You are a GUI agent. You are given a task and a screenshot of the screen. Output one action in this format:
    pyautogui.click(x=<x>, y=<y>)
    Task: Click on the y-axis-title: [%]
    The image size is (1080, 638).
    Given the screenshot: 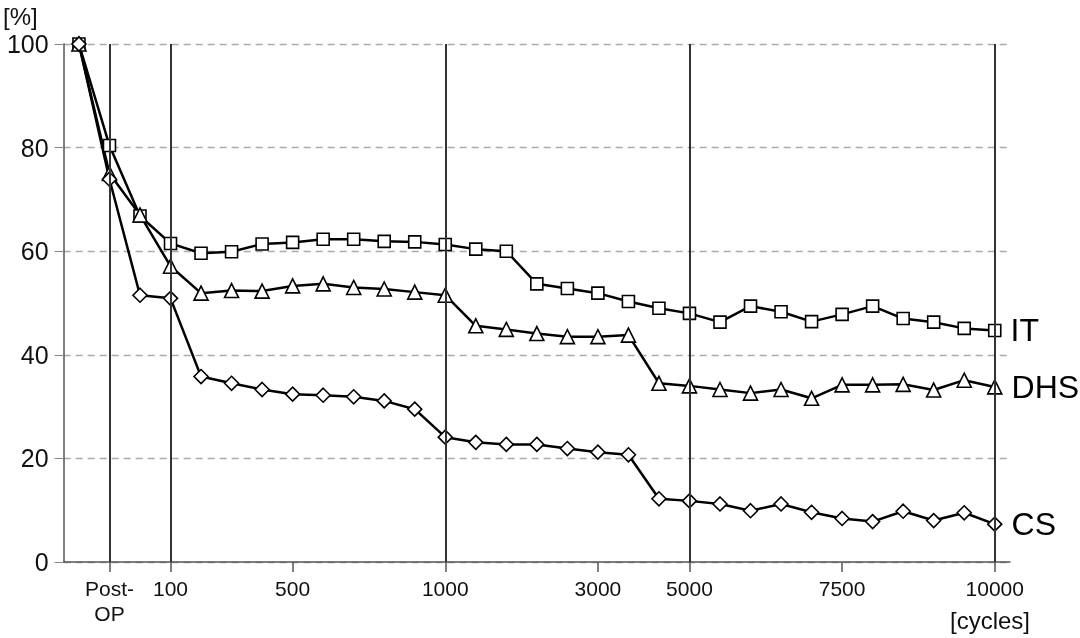 What is the action you would take?
    pyautogui.click(x=20, y=16)
    